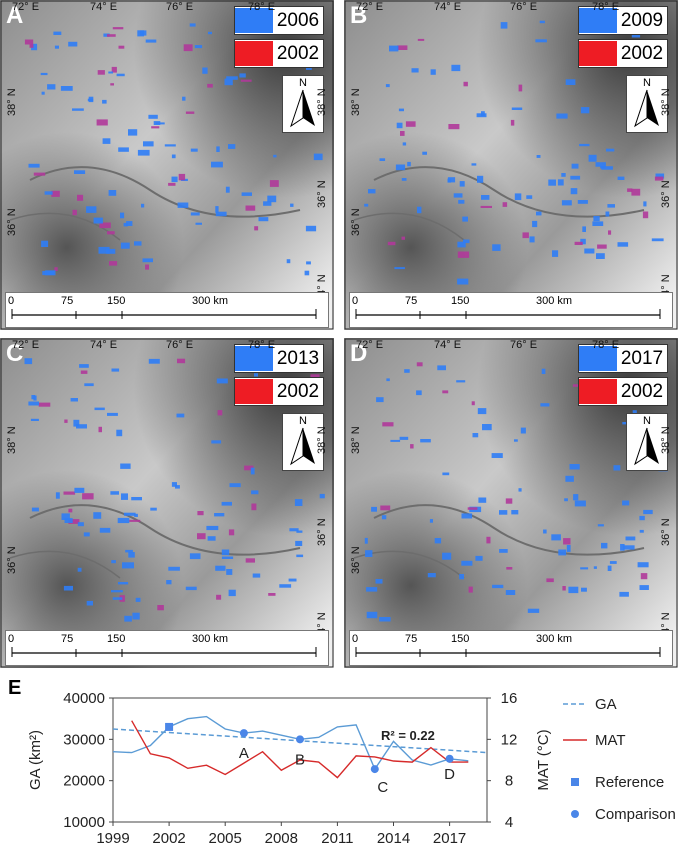 This screenshot has width=686, height=850. What do you see at coordinates (225, 838) in the screenshot?
I see `x-tick-label: 2005` at bounding box center [225, 838].